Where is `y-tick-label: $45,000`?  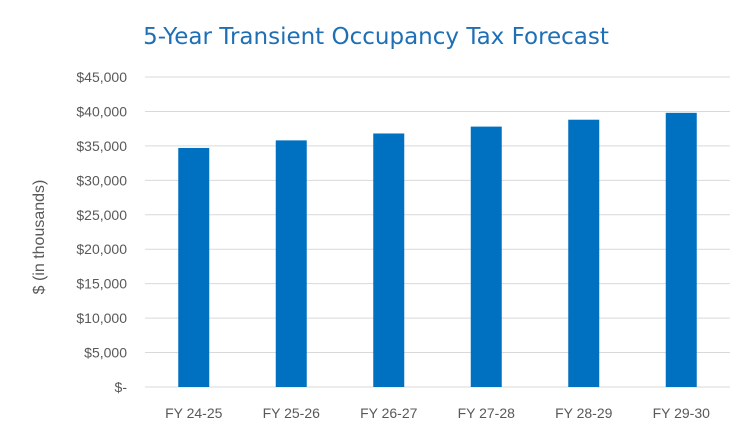
y-tick-label: $45,000 is located at coordinates (101, 77).